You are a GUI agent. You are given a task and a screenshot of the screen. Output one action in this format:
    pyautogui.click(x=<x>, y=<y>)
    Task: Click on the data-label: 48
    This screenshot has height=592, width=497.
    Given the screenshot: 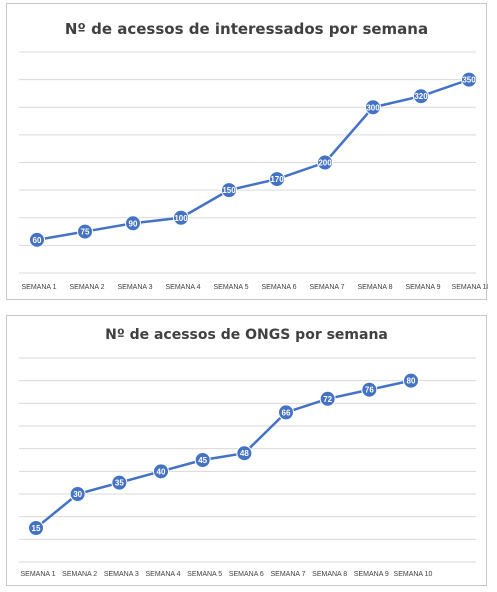 What is the action you would take?
    pyautogui.click(x=244, y=453)
    